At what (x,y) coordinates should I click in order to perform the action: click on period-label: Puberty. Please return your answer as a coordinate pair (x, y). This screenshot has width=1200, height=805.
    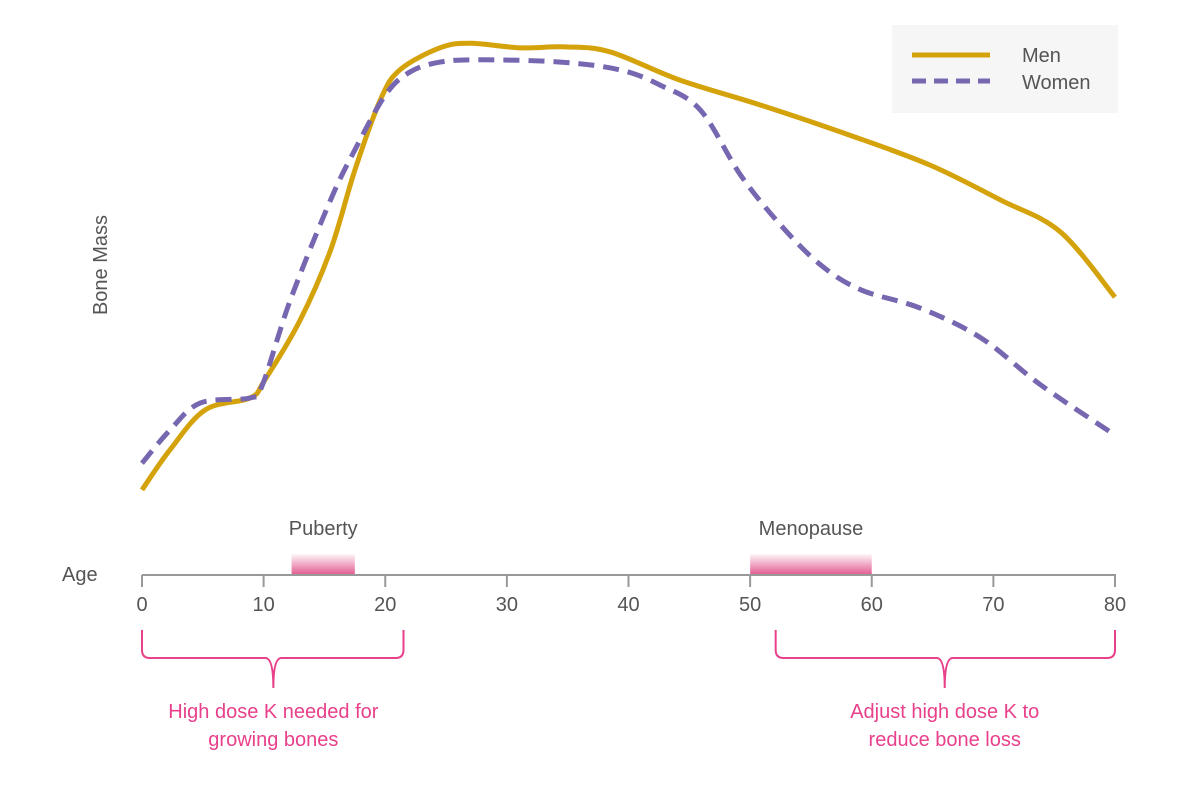
    Looking at the image, I should click on (323, 529).